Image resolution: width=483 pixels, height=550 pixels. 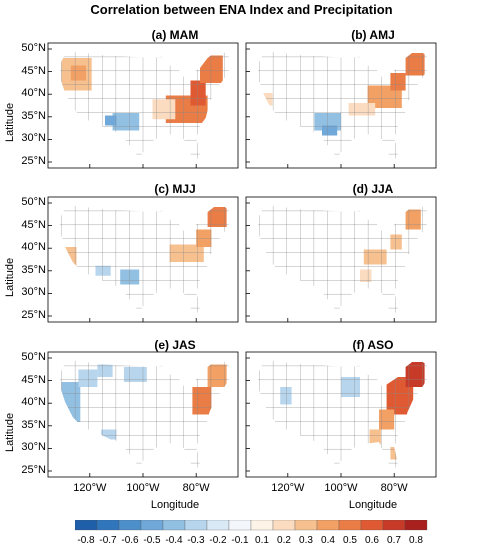 What do you see at coordinates (373, 189) in the screenshot?
I see `panel-title-d: (d) JJA` at bounding box center [373, 189].